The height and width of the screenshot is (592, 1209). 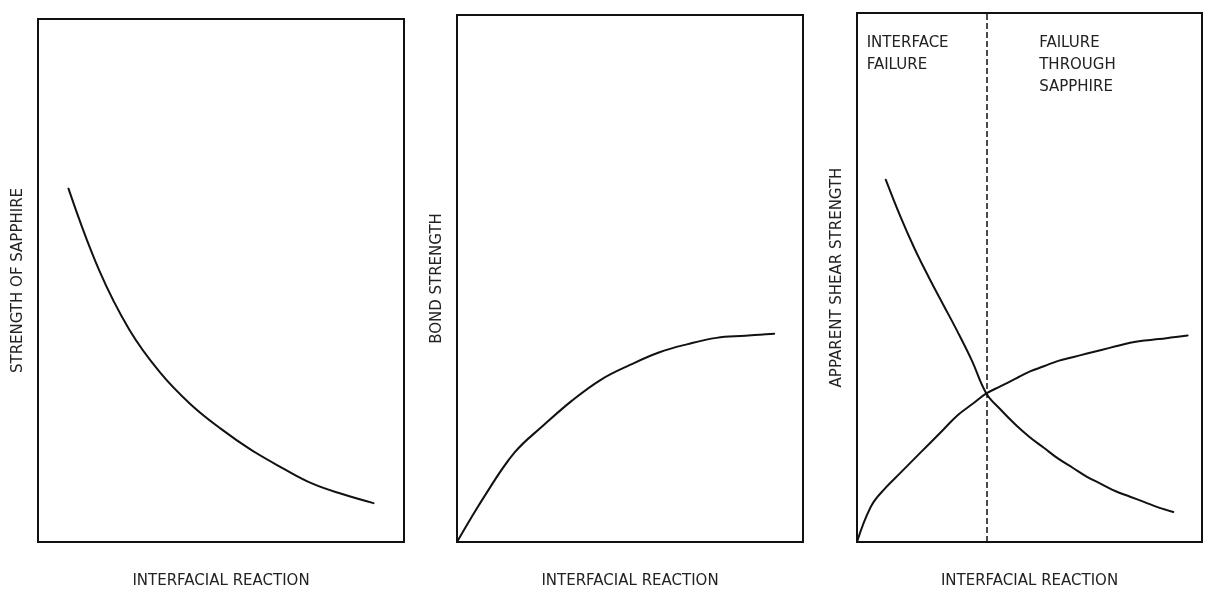 I want to click on y-axis-title: APPARENT SHEAR STRENGTH, so click(x=835, y=277).